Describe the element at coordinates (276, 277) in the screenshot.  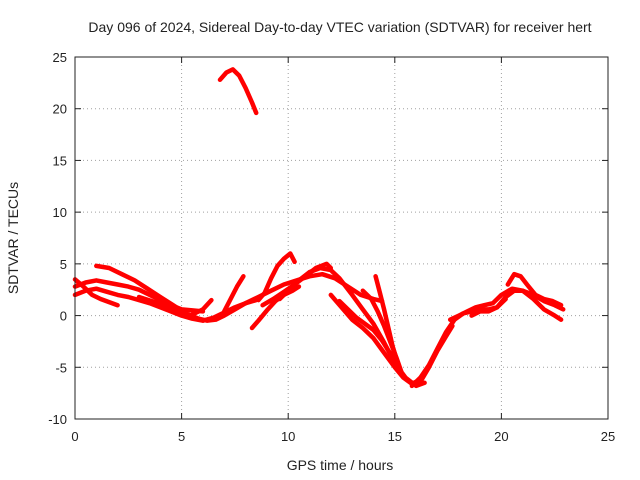
I see `series-arc-h` at that location.